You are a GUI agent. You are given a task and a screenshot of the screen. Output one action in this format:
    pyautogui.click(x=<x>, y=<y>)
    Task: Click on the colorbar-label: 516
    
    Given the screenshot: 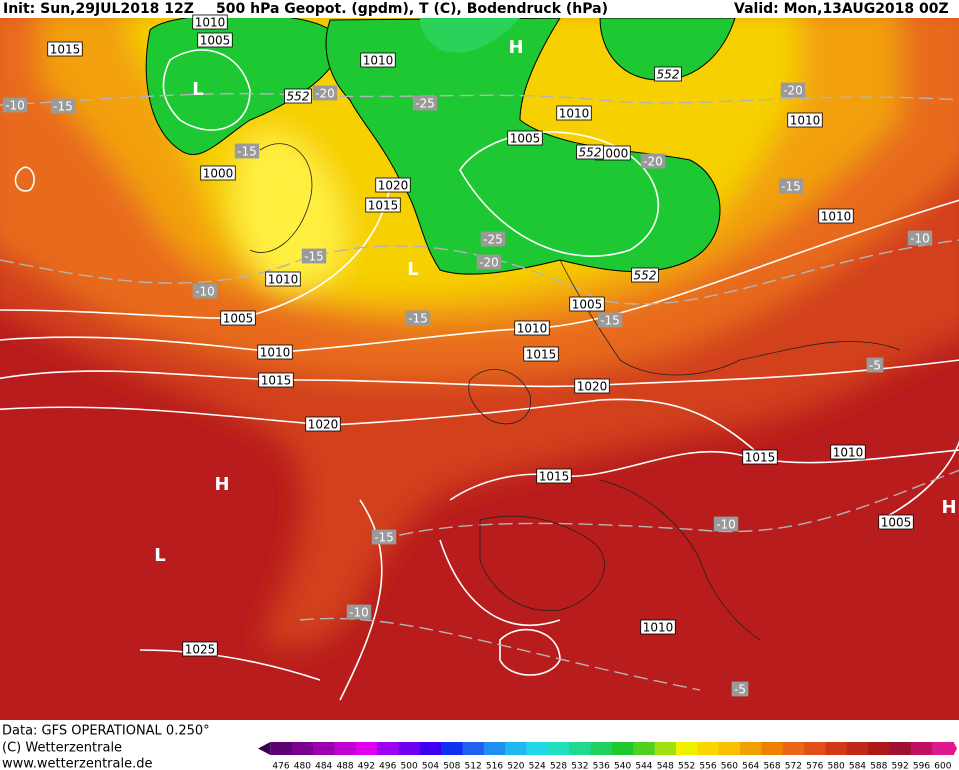 What is the action you would take?
    pyautogui.click(x=494, y=766)
    